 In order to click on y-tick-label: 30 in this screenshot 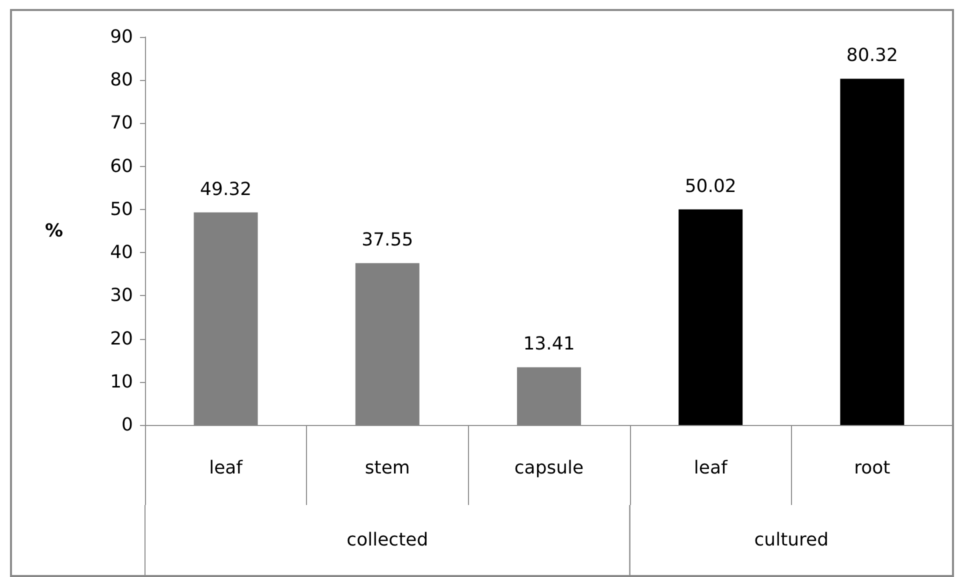, I will do `click(121, 295)`.